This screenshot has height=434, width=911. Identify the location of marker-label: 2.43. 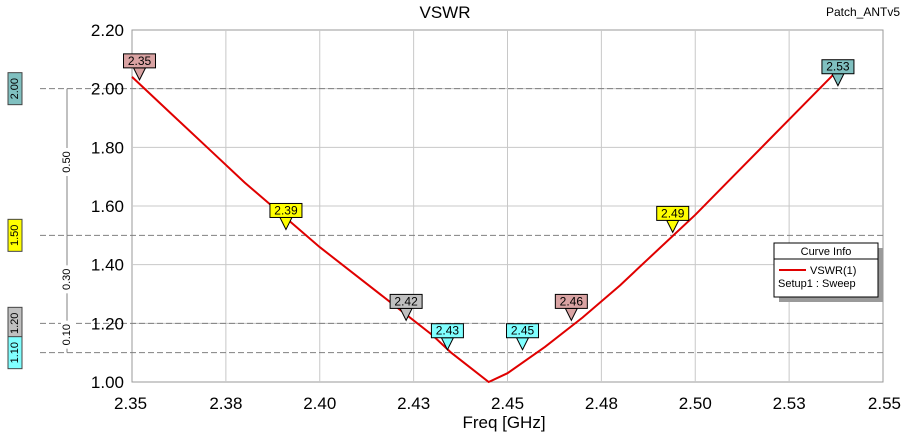
(448, 331).